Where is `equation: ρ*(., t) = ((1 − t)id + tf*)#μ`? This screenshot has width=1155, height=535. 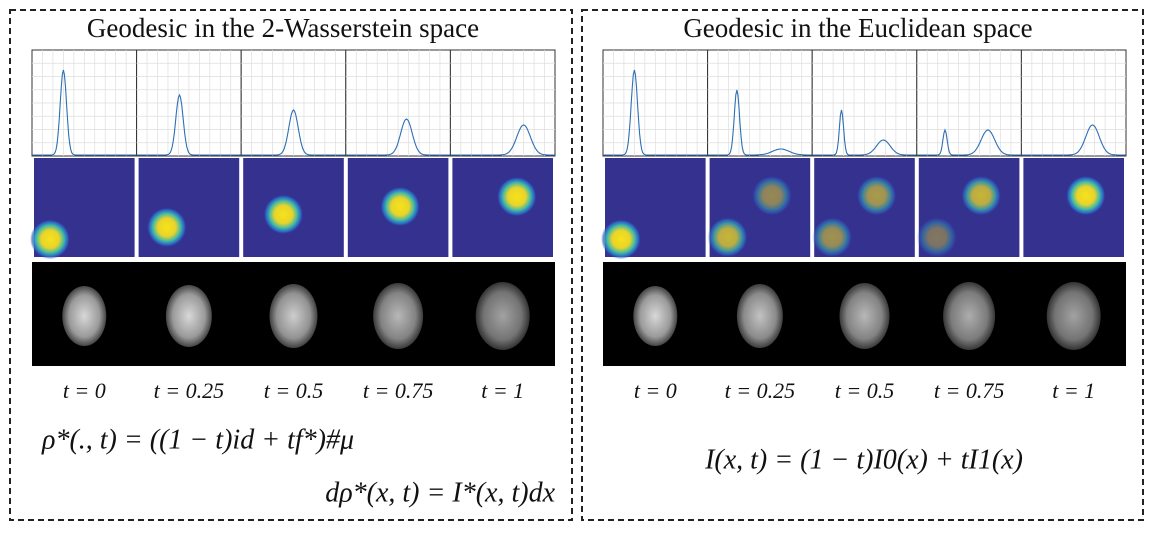
equation: ρ*(., t) = ((1 − t)id + tf*)#μ is located at coordinates (197, 439).